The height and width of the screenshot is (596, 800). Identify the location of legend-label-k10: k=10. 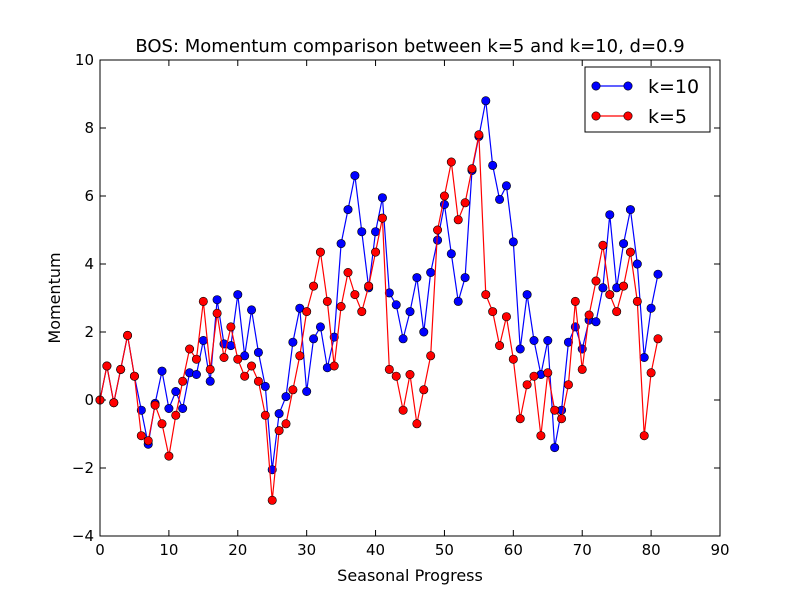
(673, 87).